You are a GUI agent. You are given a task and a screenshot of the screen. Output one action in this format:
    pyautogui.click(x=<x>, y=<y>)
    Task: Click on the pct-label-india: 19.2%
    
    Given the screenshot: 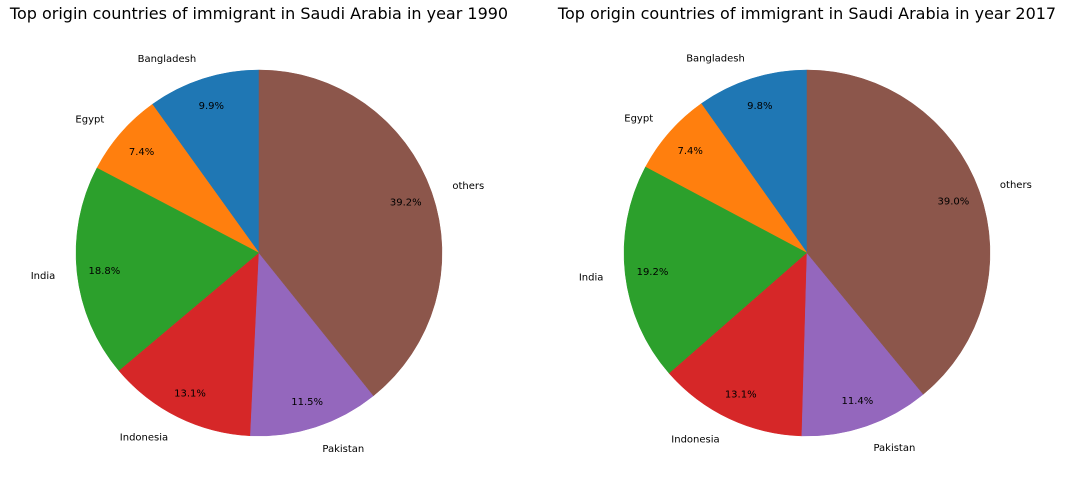 What is the action you would take?
    pyautogui.click(x=653, y=272)
    